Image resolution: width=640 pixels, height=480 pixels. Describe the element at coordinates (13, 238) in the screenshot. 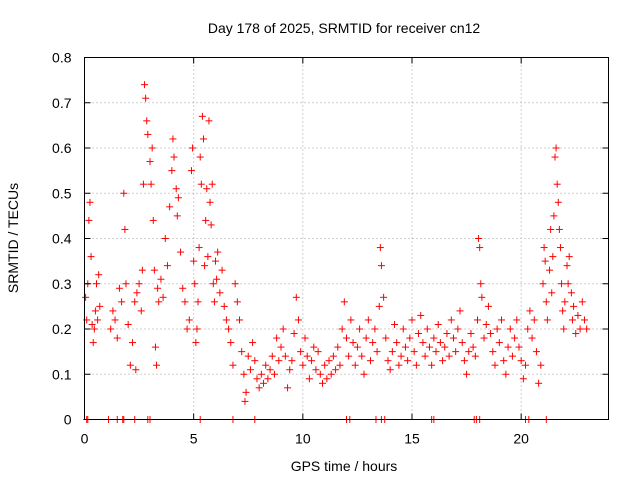

I see `y-axis-label: SRMTID / TECUs` at that location.